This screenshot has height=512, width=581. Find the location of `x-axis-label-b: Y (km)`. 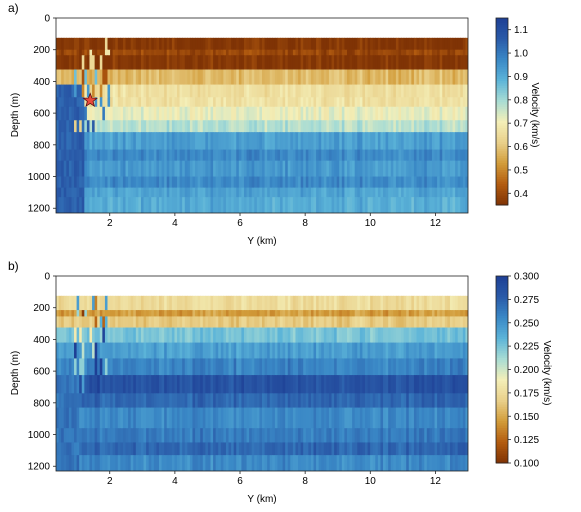

x-axis-label-b: Y (km) is located at coordinates (261, 499).